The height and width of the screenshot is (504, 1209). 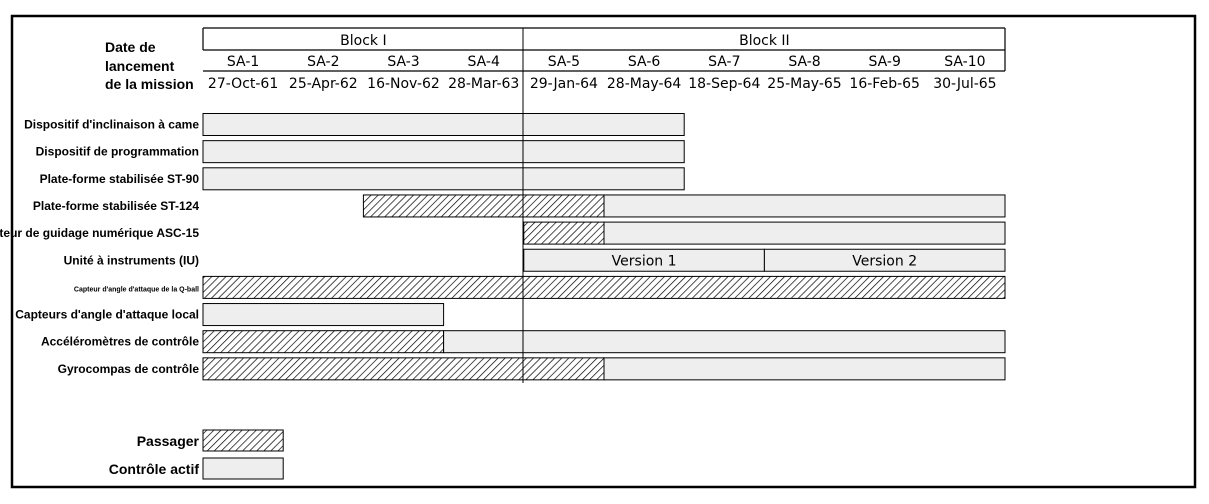 What do you see at coordinates (243, 84) in the screenshot?
I see `launch-date-label: 27-Oct-61` at bounding box center [243, 84].